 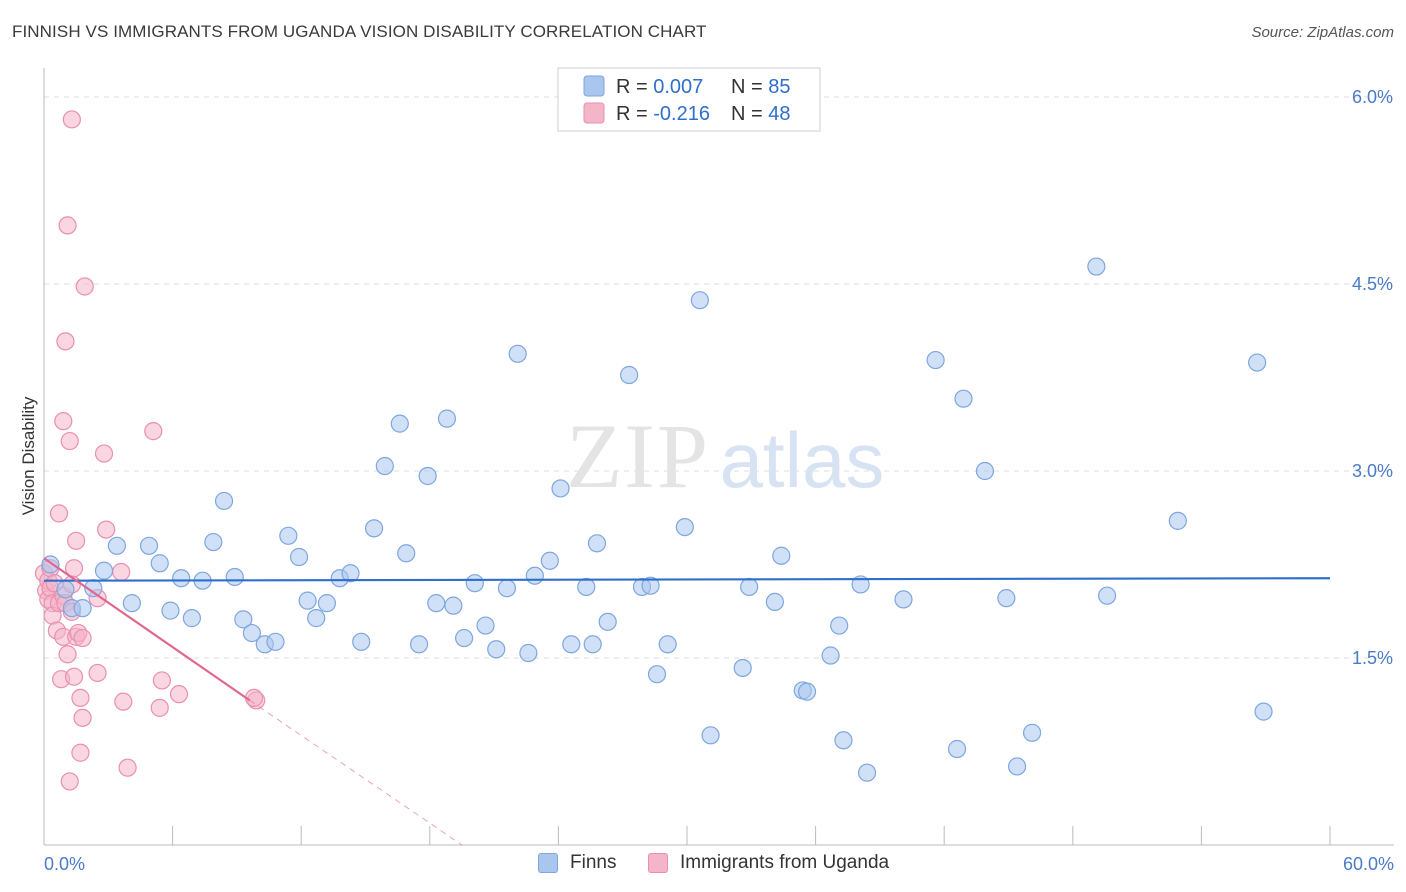 What do you see at coordinates (634, 114) in the screenshot?
I see `legend-uganda-r-label: R =` at bounding box center [634, 114].